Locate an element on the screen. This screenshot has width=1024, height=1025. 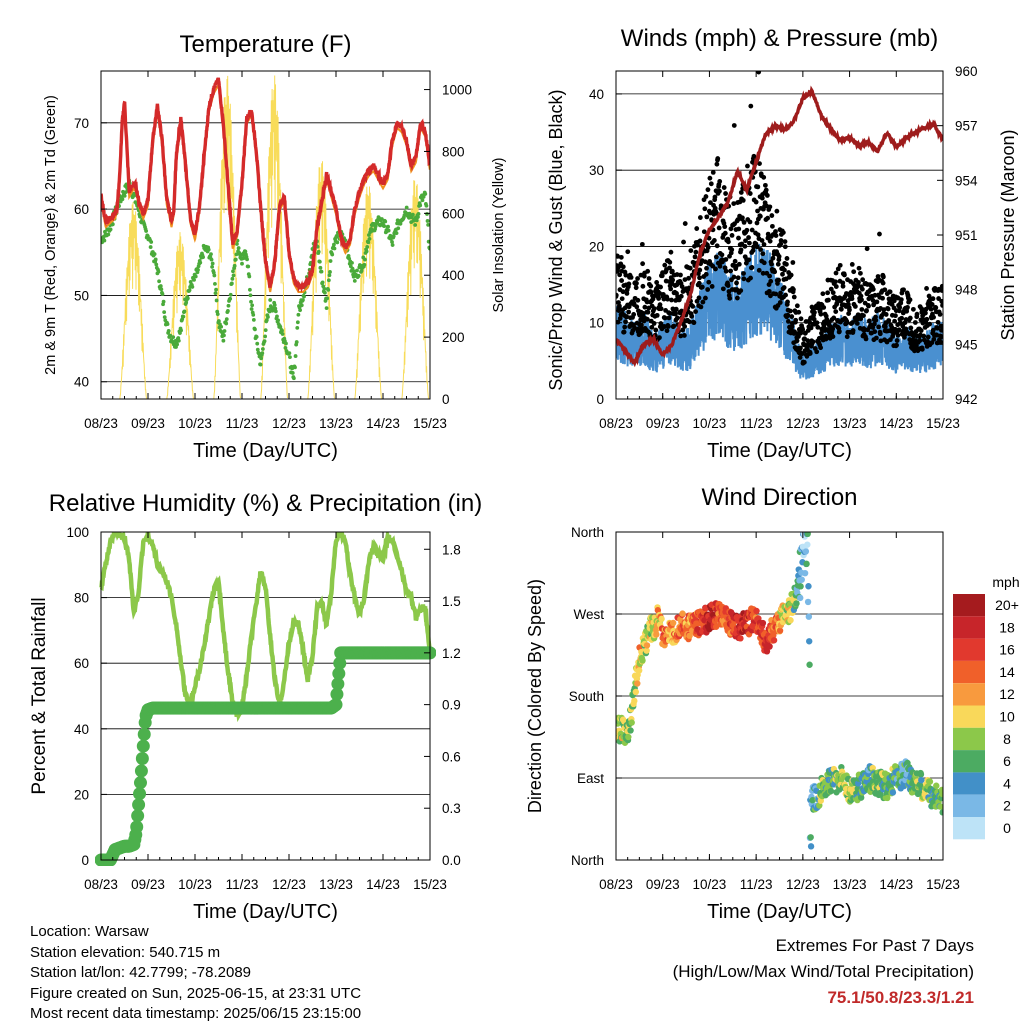
x-tick-label: 15/23 is located at coordinates (943, 423).